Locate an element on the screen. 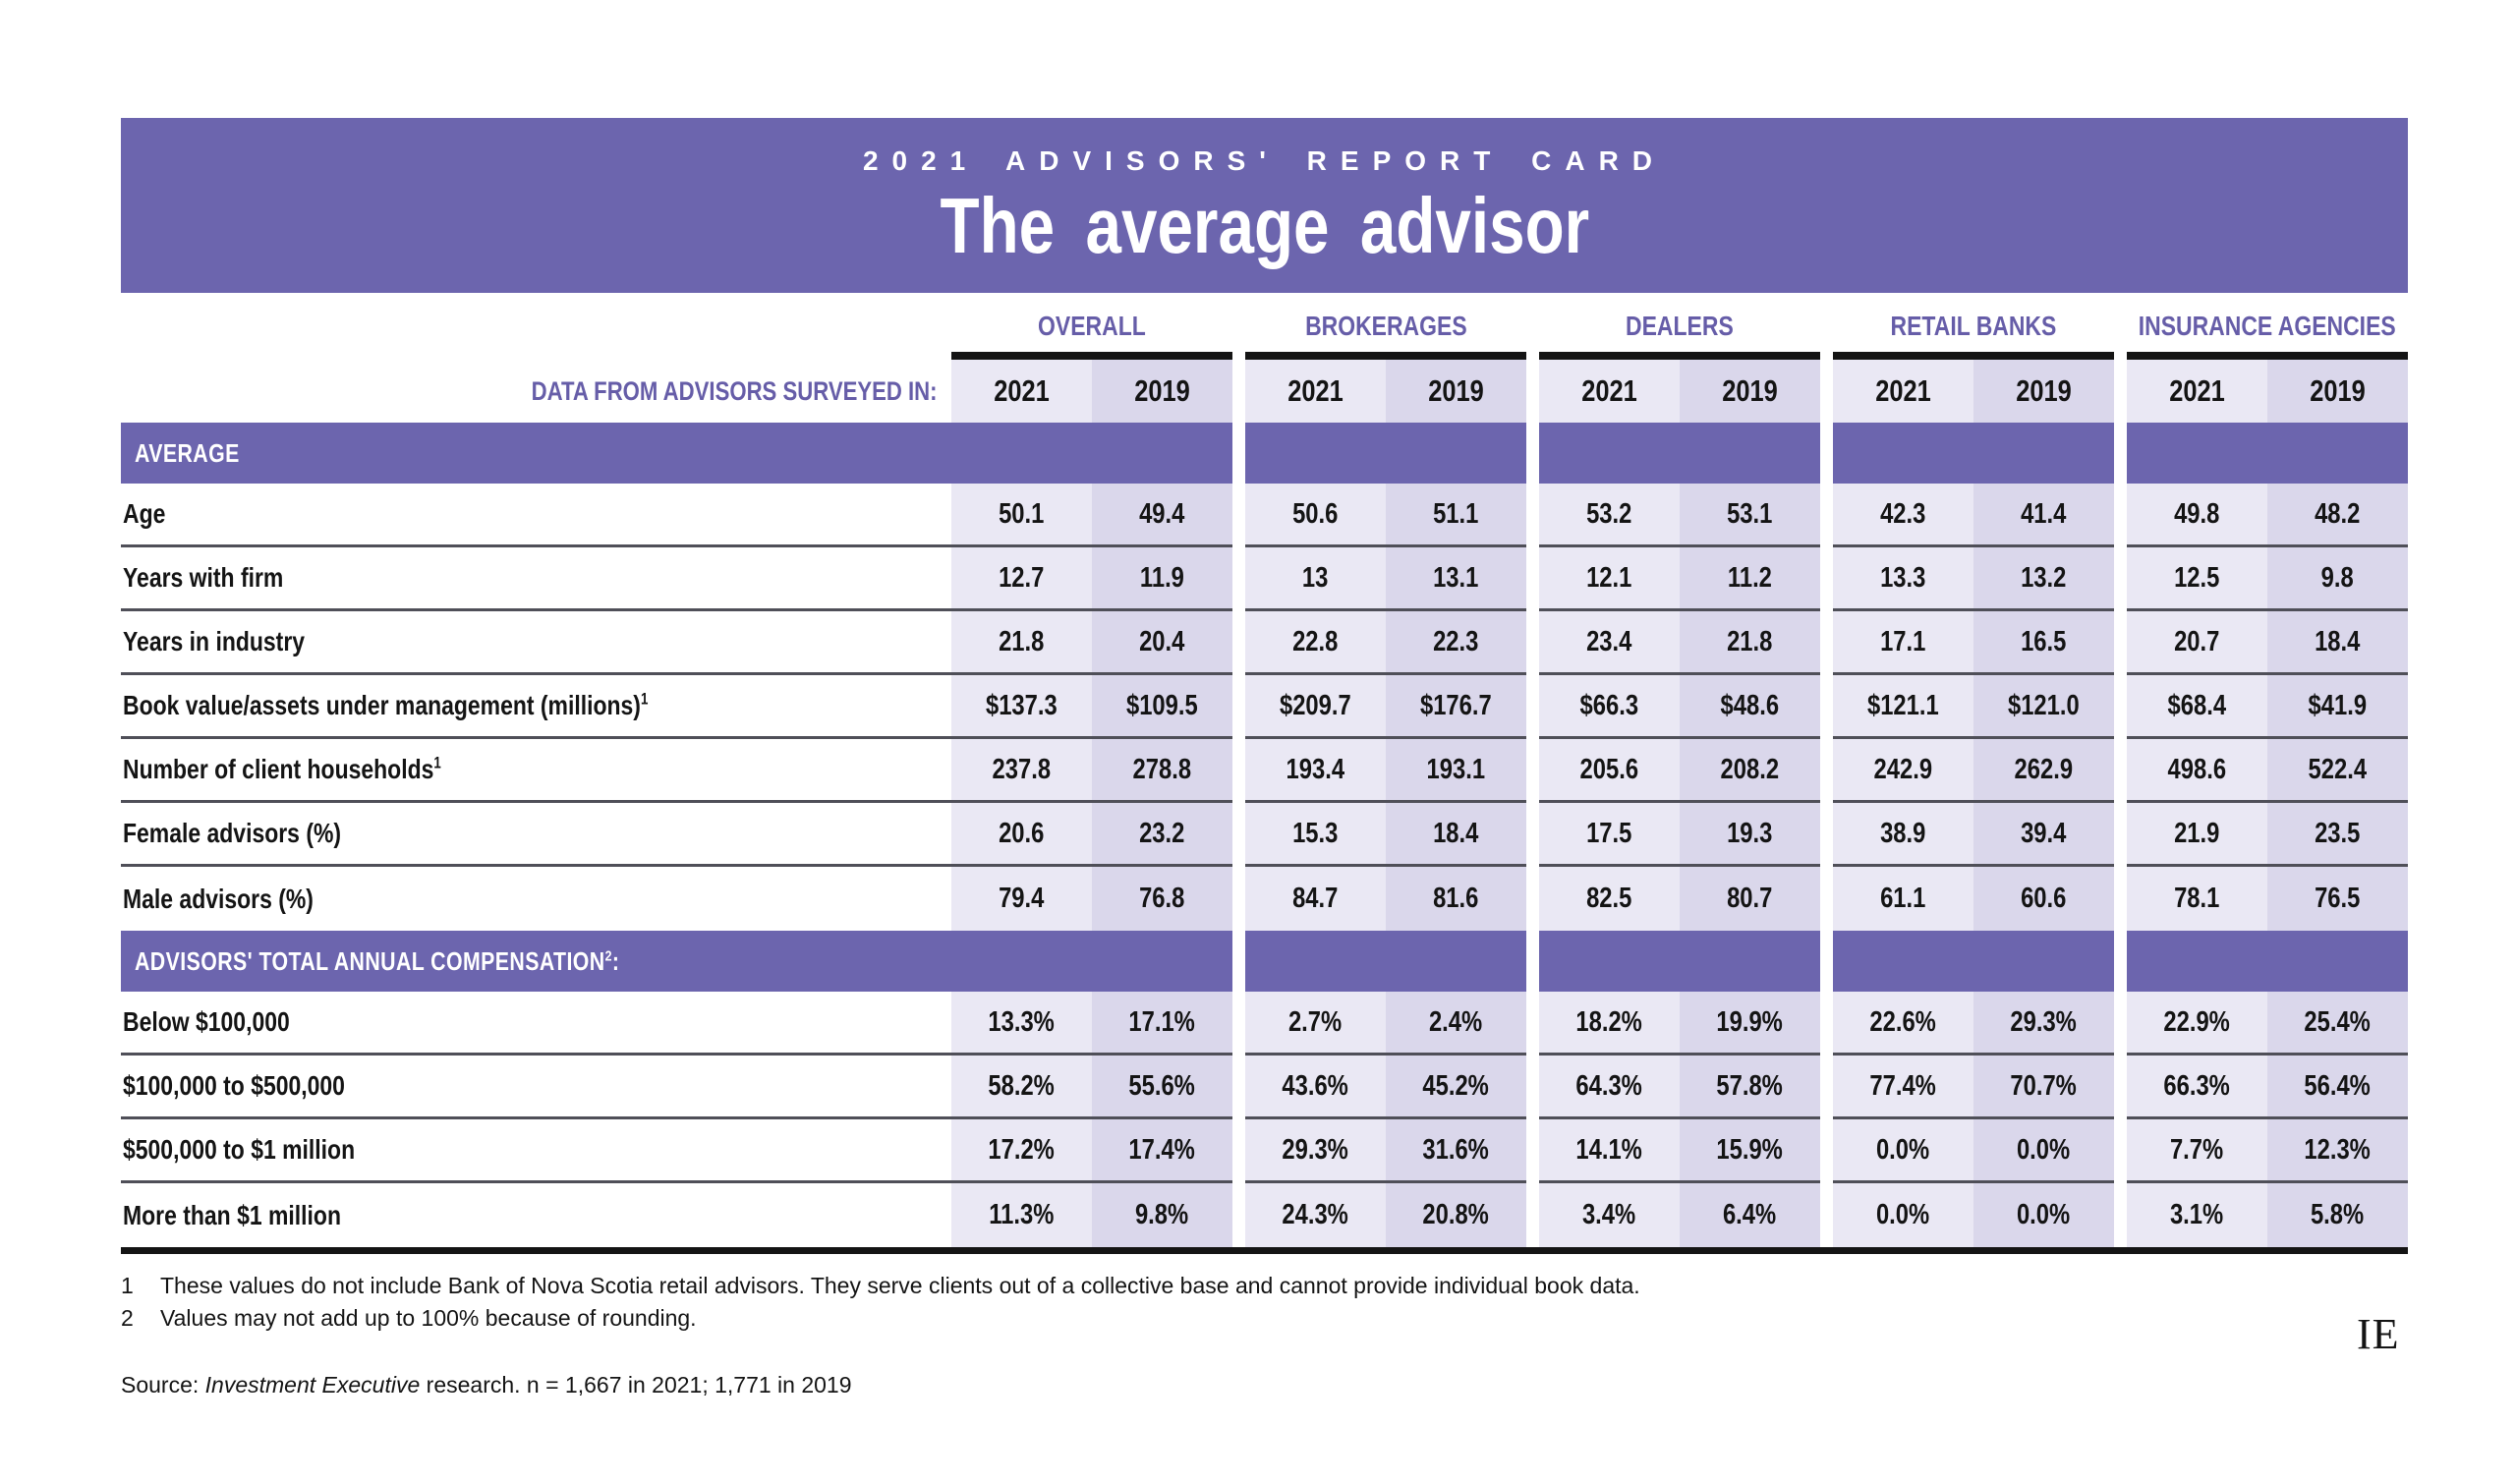 Image resolution: width=2516 pixels, height=1484 pixels. row-group-3: 77.4% 70.7% is located at coordinates (1973, 1087).